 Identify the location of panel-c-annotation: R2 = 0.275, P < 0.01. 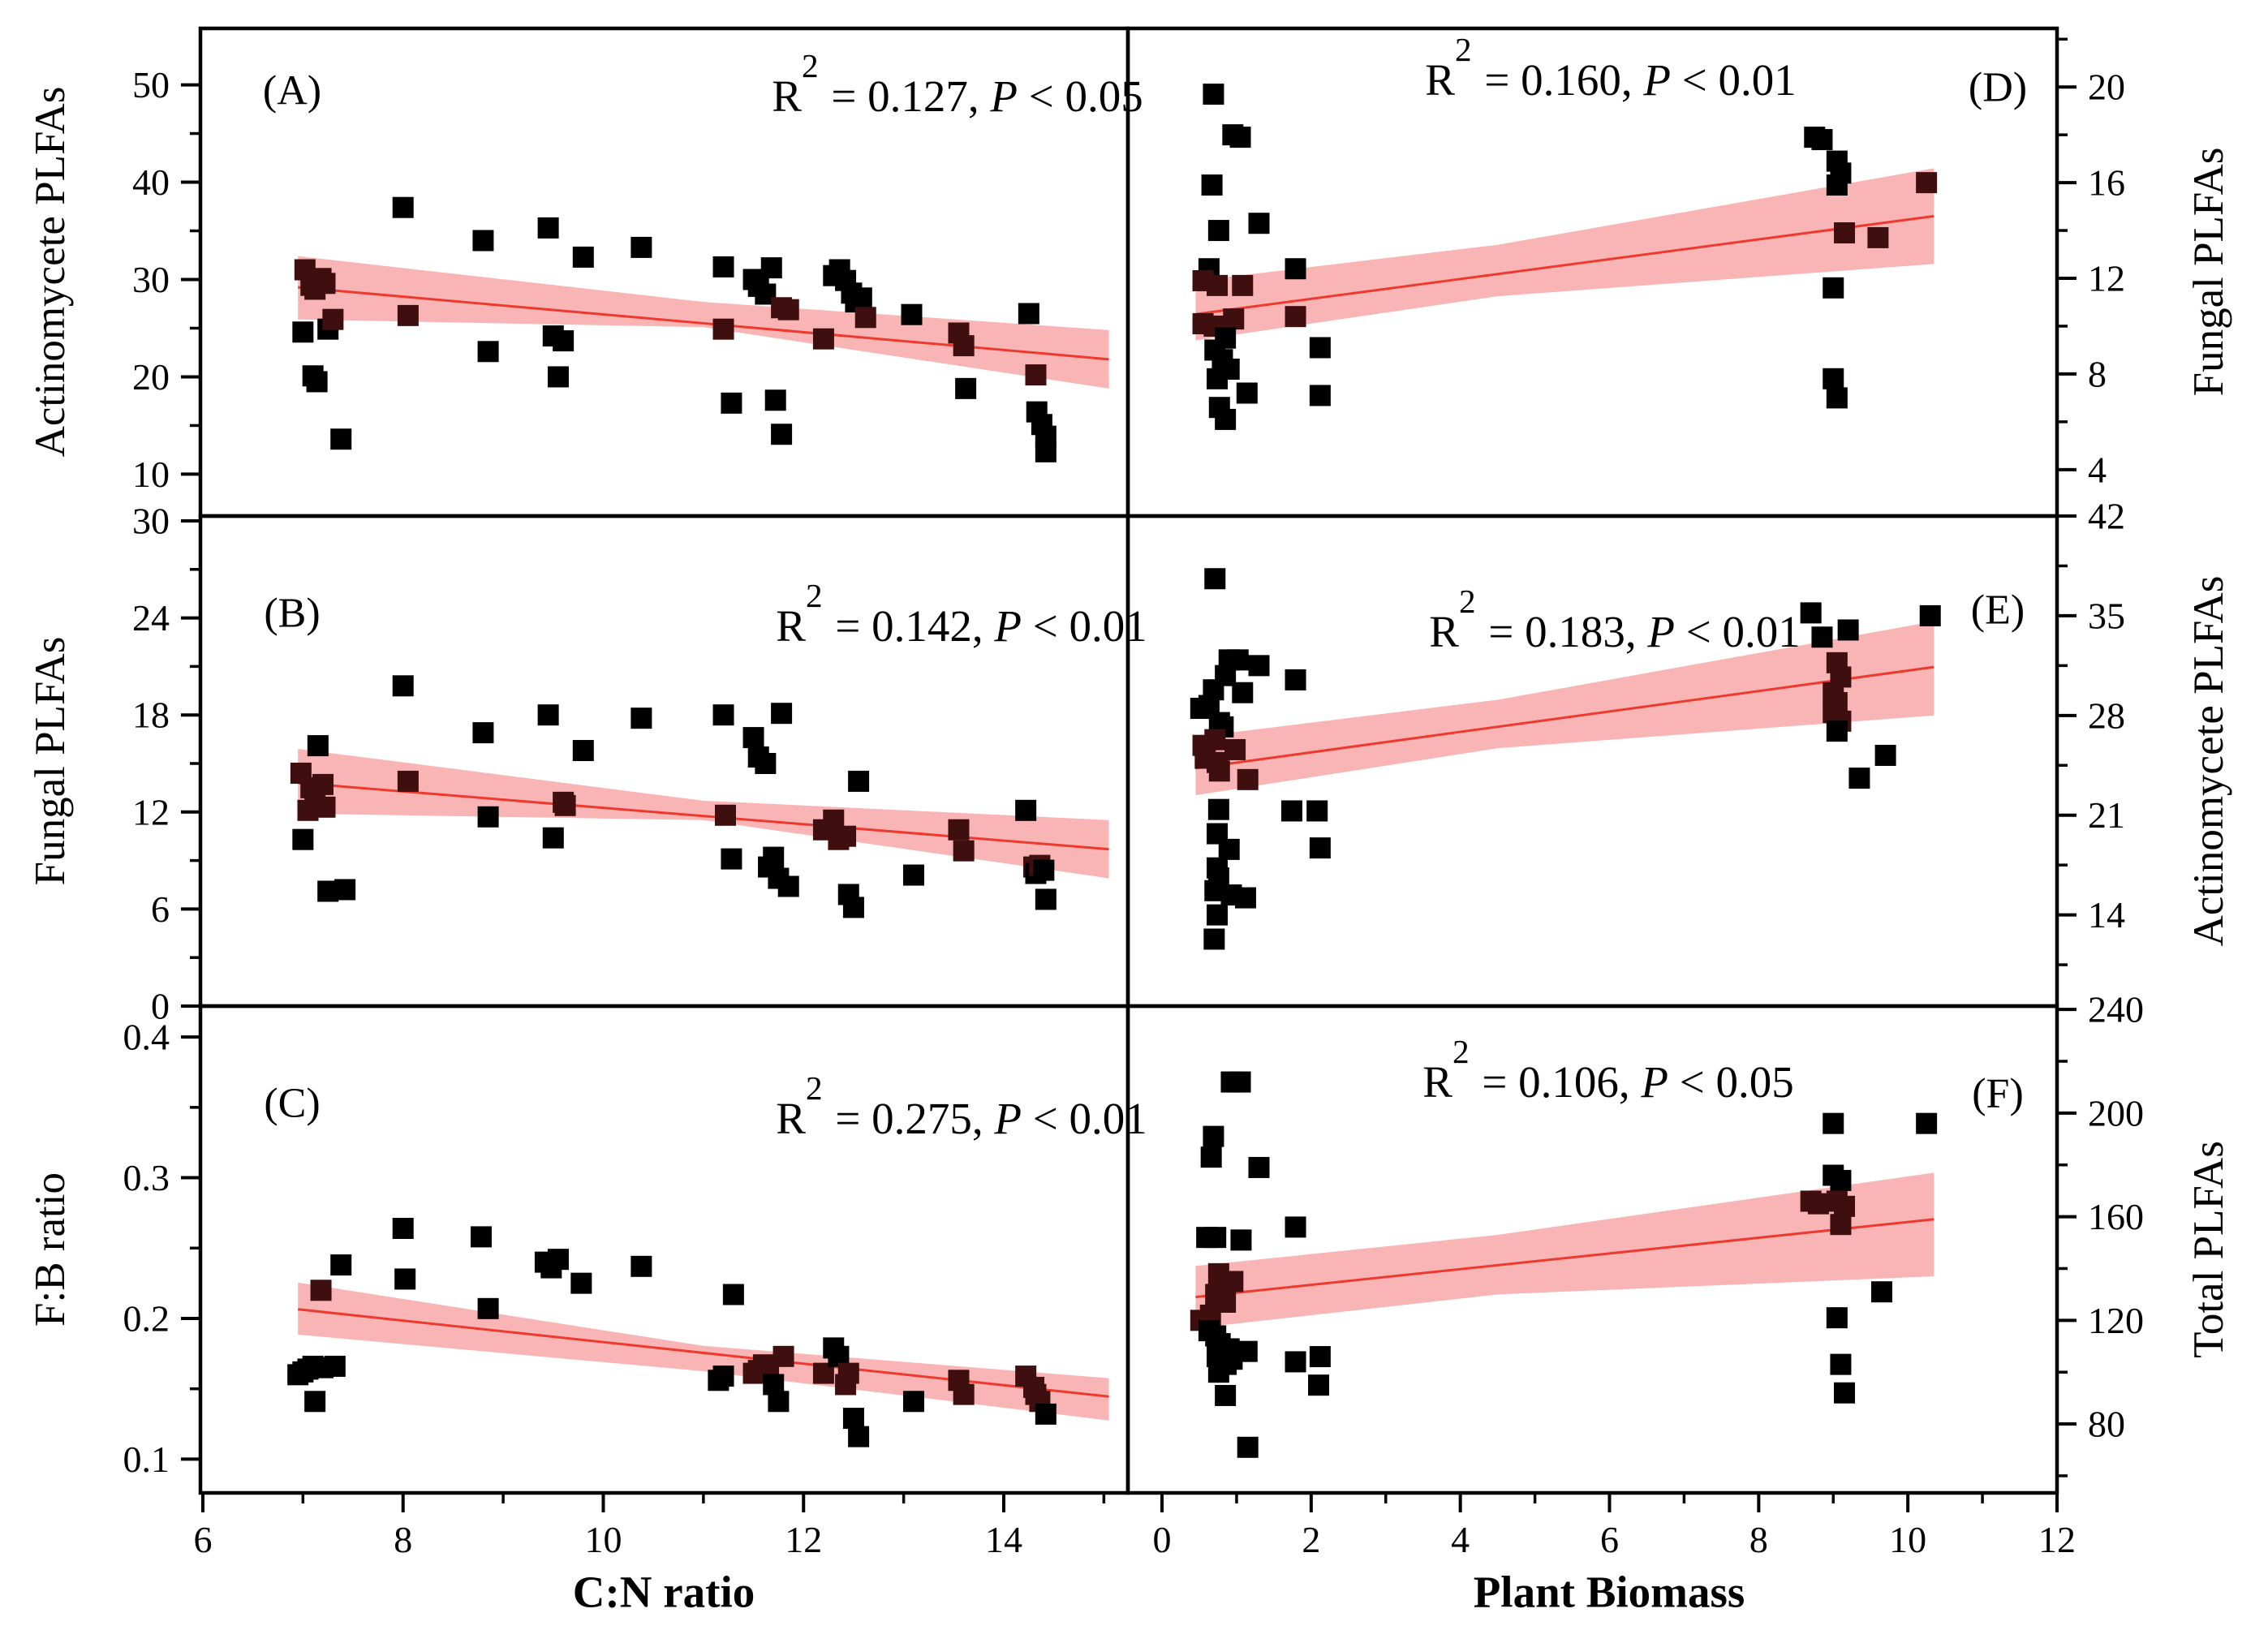
(961, 1106).